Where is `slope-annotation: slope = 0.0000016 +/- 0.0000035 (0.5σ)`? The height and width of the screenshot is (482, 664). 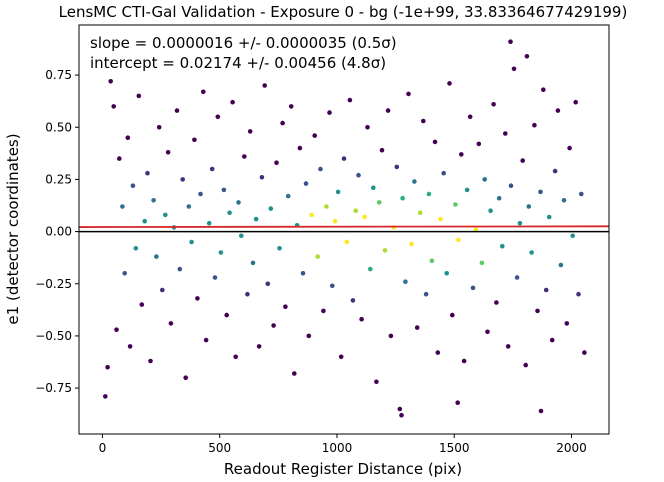 slope-annotation: slope = 0.0000016 +/- 0.0000035 (0.5σ) is located at coordinates (243, 43).